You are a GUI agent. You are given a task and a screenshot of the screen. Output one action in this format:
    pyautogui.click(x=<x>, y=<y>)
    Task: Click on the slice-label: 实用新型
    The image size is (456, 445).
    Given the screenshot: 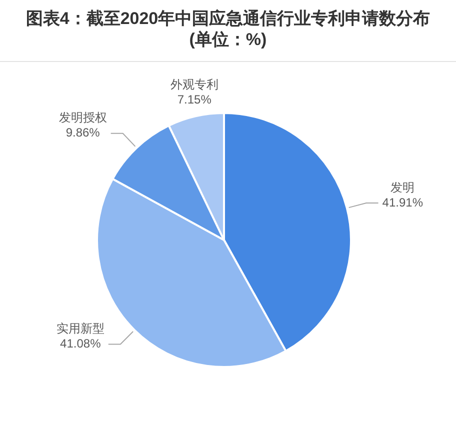 What is the action you would take?
    pyautogui.click(x=80, y=329)
    